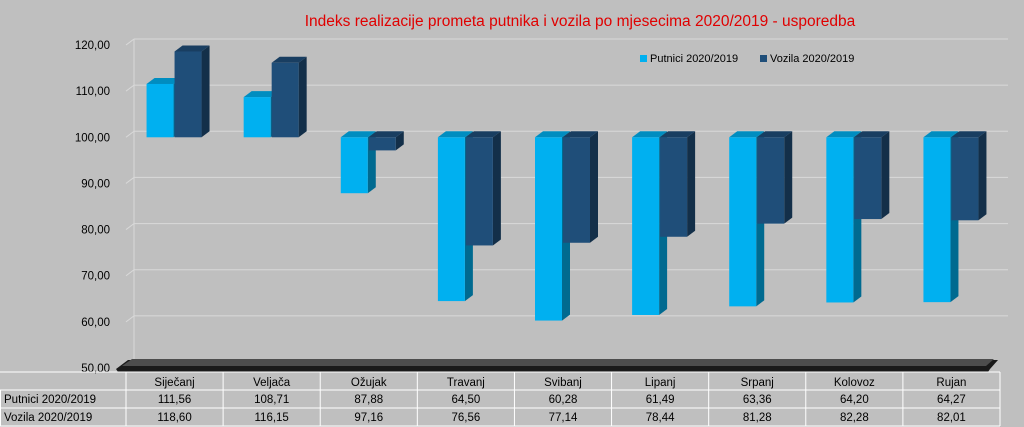 The image size is (1024, 427). What do you see at coordinates (50, 400) in the screenshot?
I see `table-series-name: Putnici 2020/2019` at bounding box center [50, 400].